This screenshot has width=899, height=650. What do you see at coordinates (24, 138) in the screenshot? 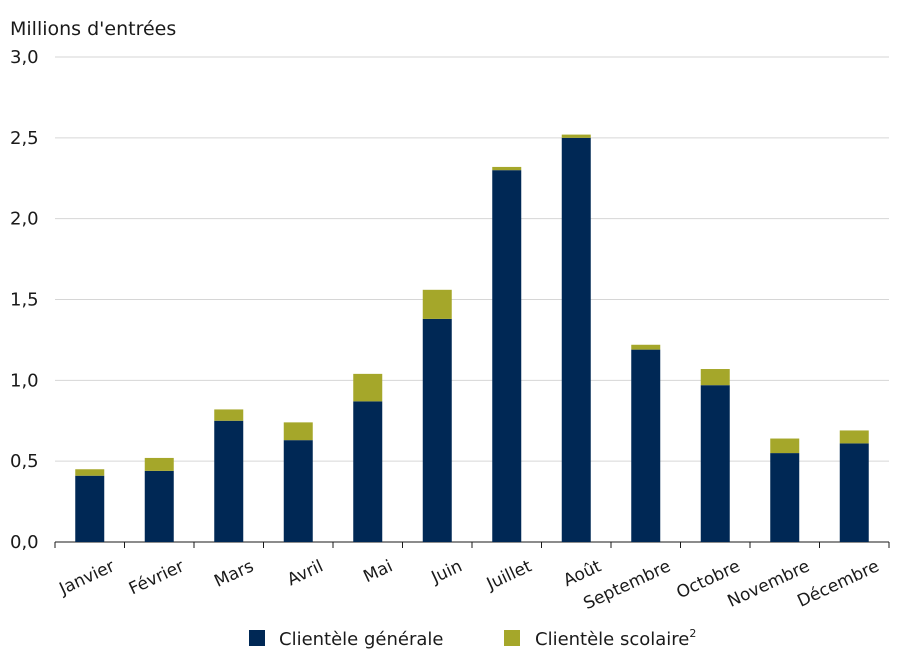
I see `y-tick-label: 2,5` at bounding box center [24, 138].